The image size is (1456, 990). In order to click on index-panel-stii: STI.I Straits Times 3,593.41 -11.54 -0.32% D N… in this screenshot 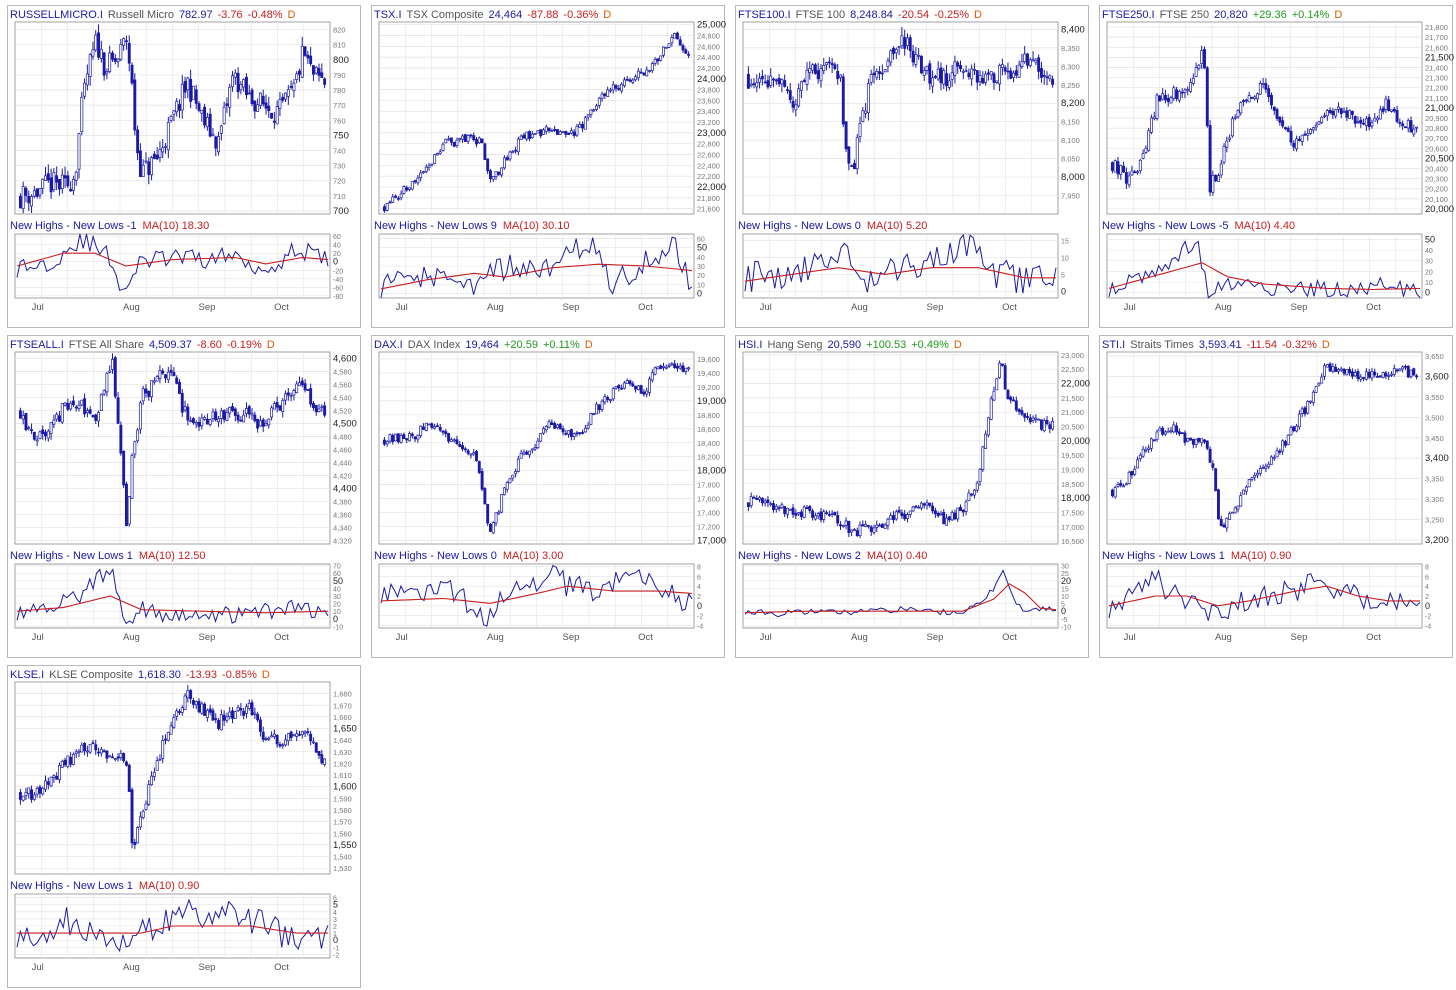, I will do `click(1276, 496)`.